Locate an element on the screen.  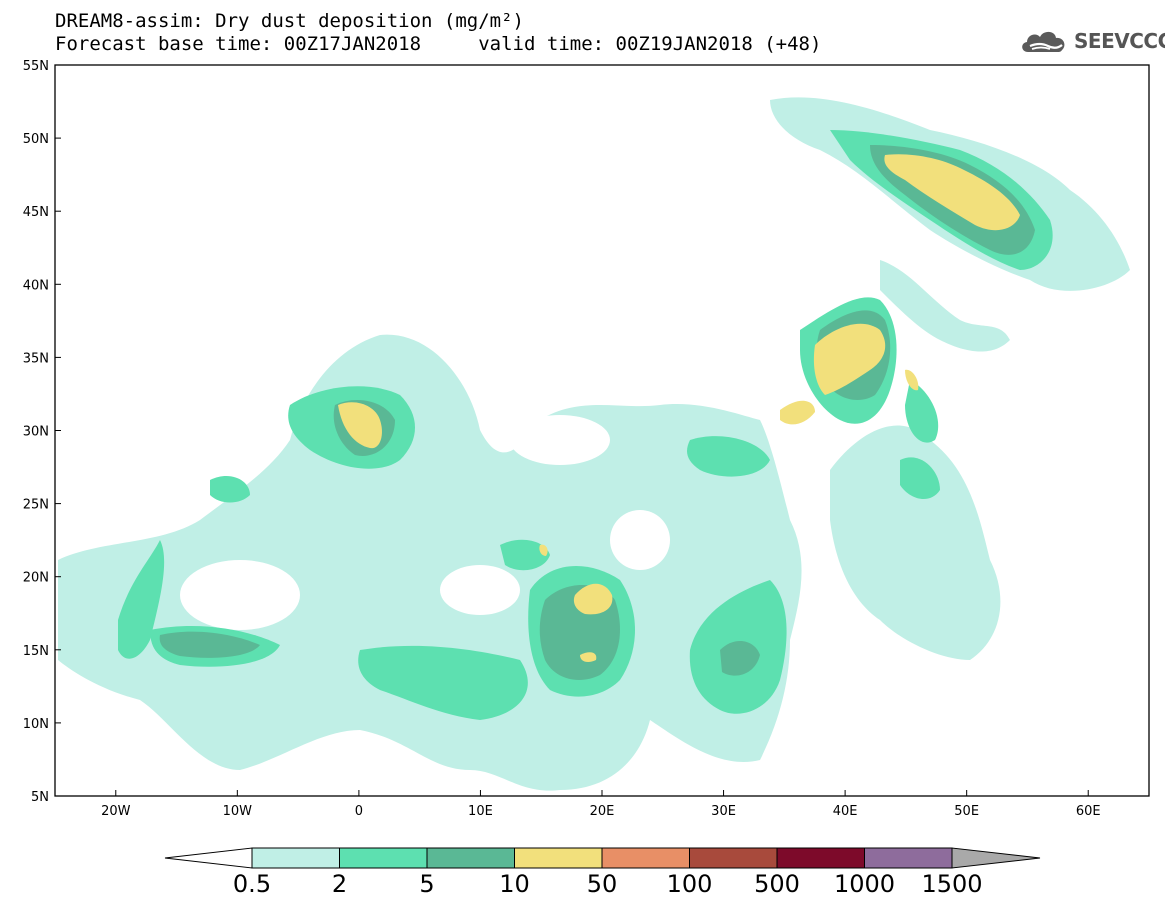
lon-tick-label: 0 is located at coordinates (359, 811).